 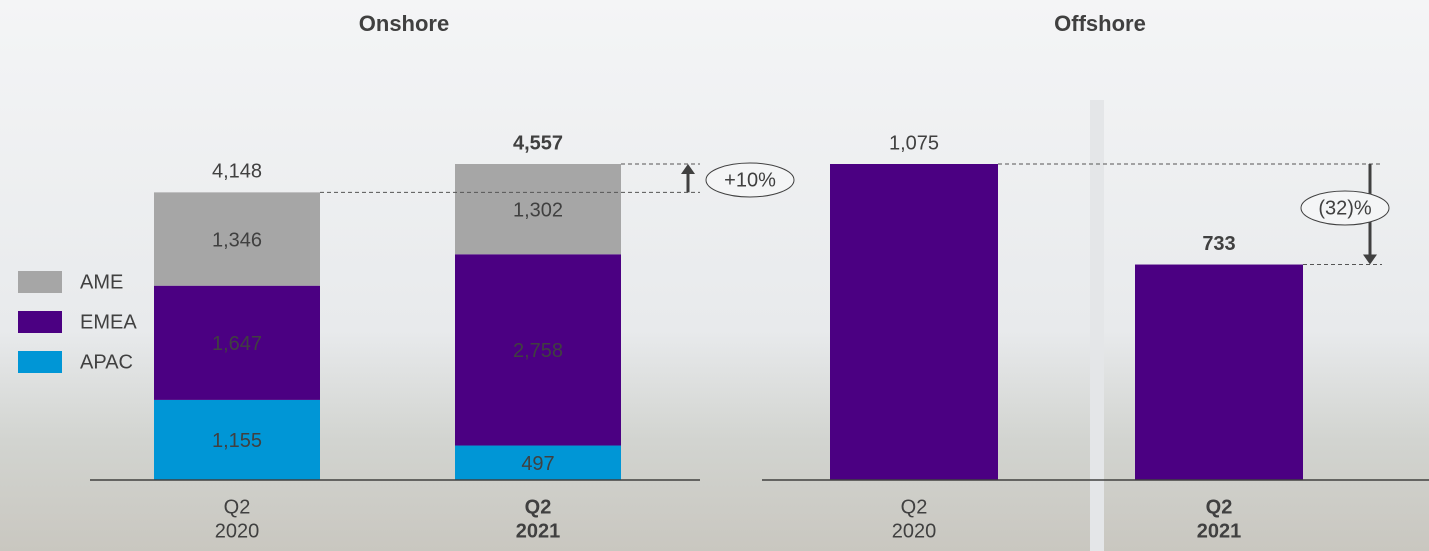 I want to click on value-label: 1,075, so click(x=914, y=143).